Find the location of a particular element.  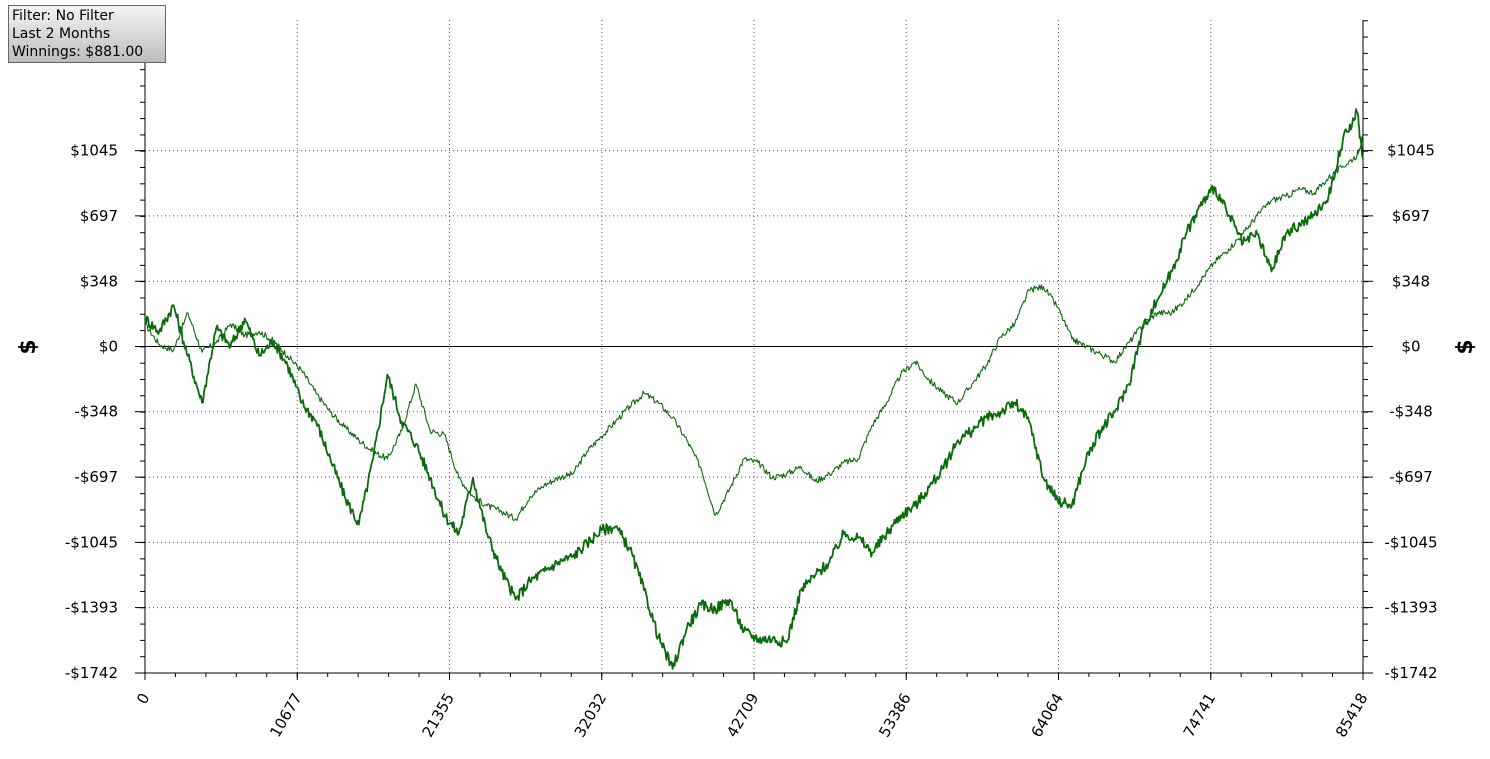

x-tick-label: 10677 is located at coordinates (285, 715).